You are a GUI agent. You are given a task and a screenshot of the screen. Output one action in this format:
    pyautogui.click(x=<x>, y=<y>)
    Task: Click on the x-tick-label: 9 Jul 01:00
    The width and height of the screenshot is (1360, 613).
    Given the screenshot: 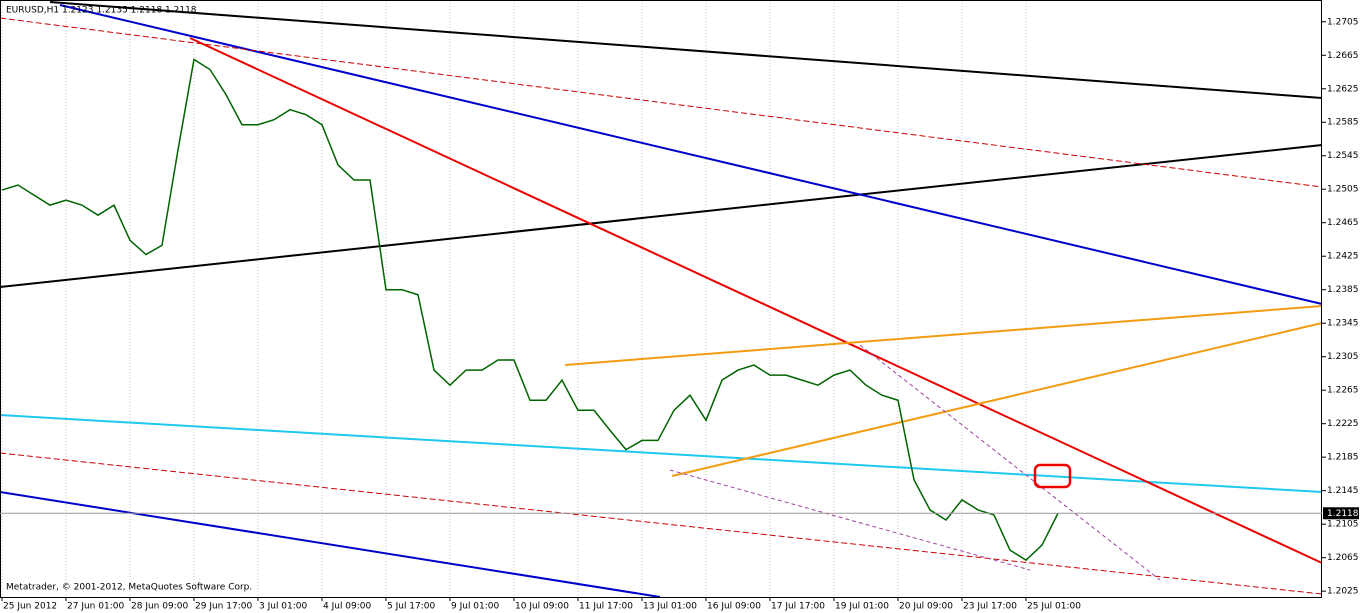 What is the action you would take?
    pyautogui.click(x=475, y=607)
    